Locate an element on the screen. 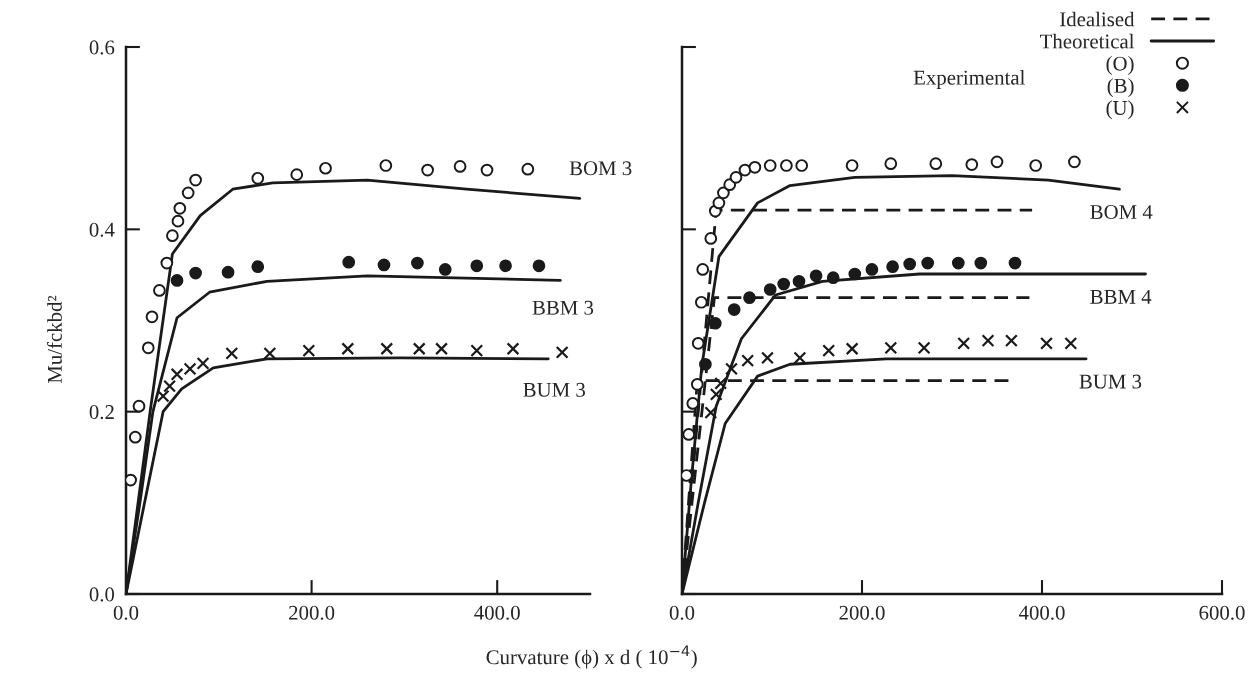  legend-label: Theoretical is located at coordinates (1087, 41).